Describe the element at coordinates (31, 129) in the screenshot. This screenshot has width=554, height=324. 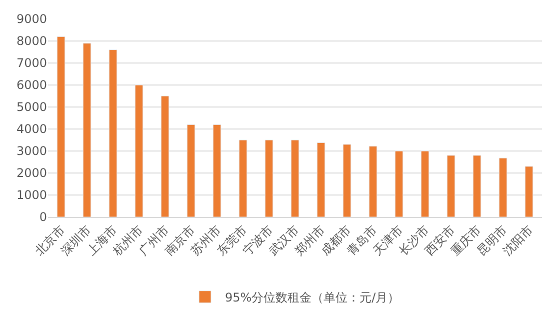
I see `y-tick-label: 4000` at that location.